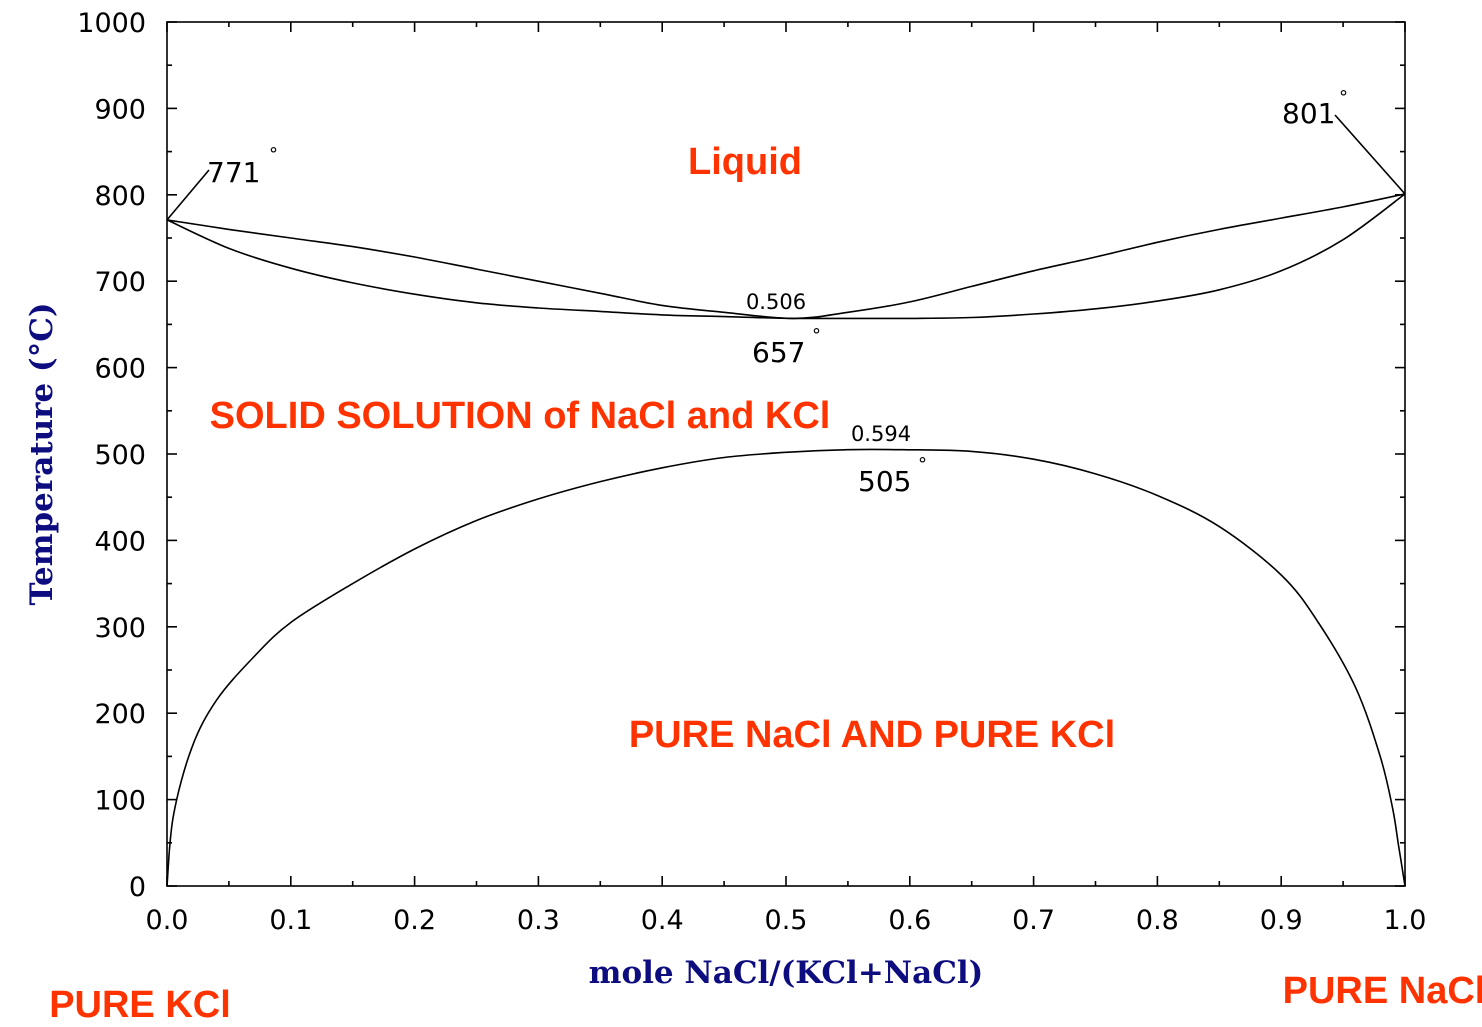 The height and width of the screenshot is (1027, 1482). Describe the element at coordinates (745, 162) in the screenshot. I see `region-label-liquid: Liquid` at that location.